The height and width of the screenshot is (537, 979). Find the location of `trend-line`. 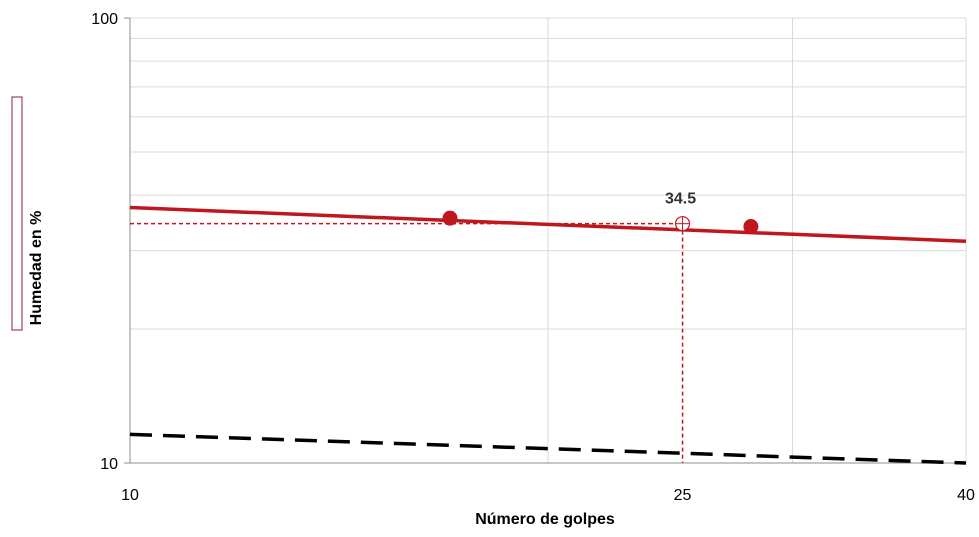

trend-line is located at coordinates (548, 224).